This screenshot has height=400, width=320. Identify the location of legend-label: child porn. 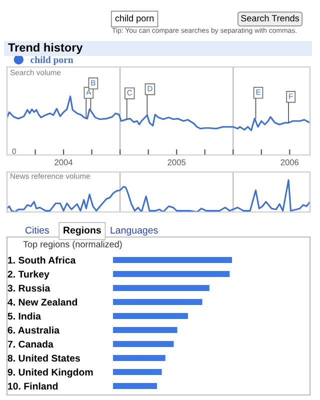
(52, 61).